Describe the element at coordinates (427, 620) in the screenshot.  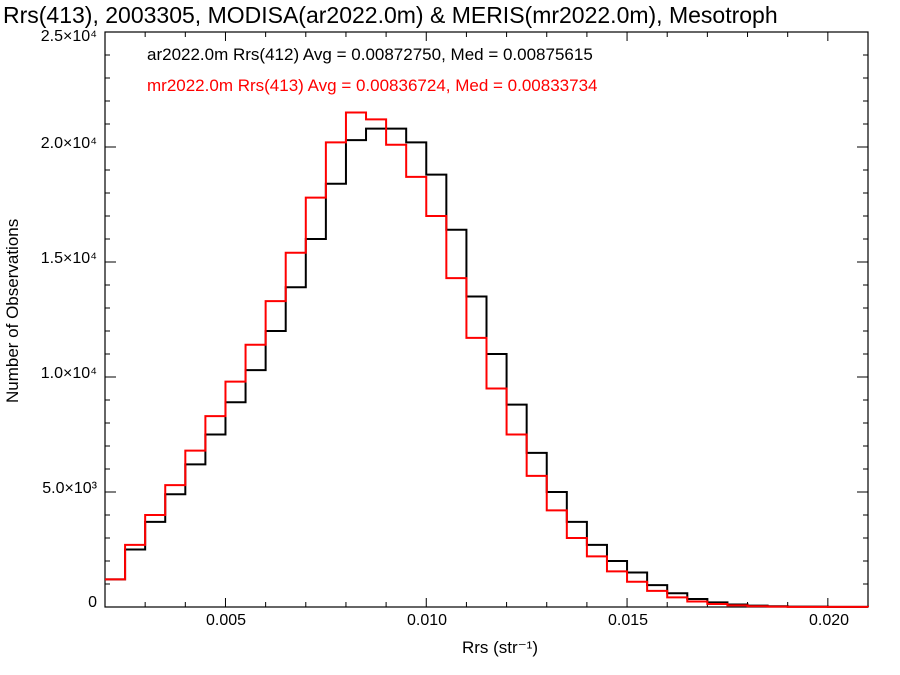
I see `x-tick-label: 0.010` at that location.